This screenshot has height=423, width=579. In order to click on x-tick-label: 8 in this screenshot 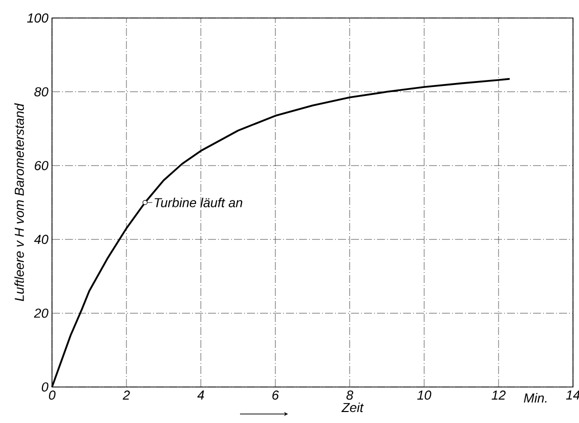, I will do `click(350, 395)`.